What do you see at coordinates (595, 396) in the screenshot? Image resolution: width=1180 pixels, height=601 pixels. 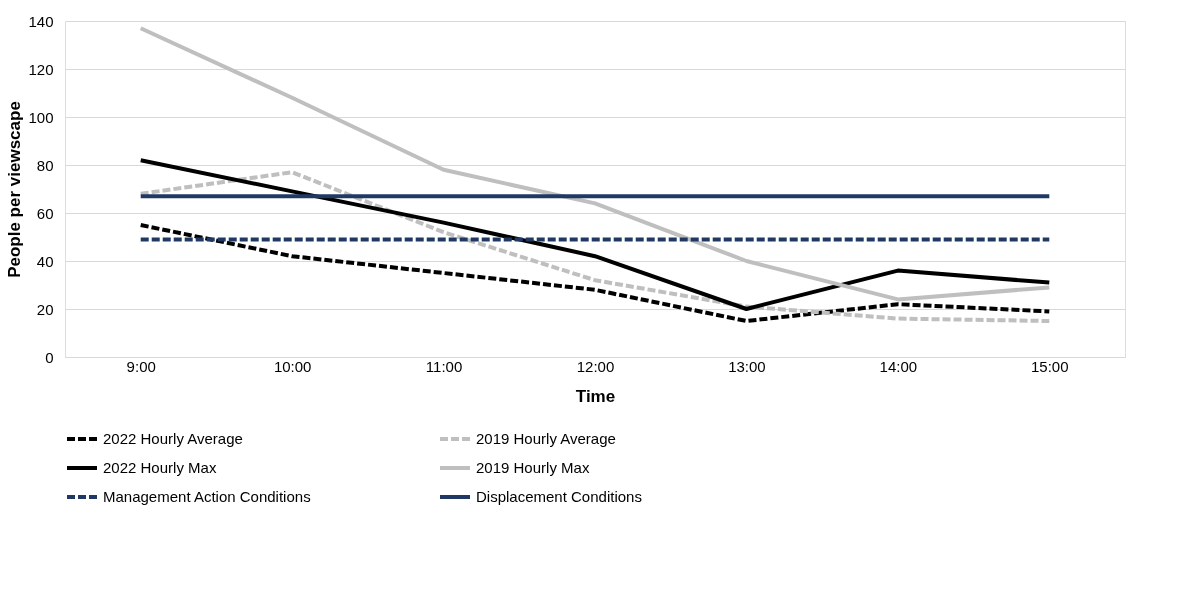 I see `x-axis-title: Time` at bounding box center [595, 396].